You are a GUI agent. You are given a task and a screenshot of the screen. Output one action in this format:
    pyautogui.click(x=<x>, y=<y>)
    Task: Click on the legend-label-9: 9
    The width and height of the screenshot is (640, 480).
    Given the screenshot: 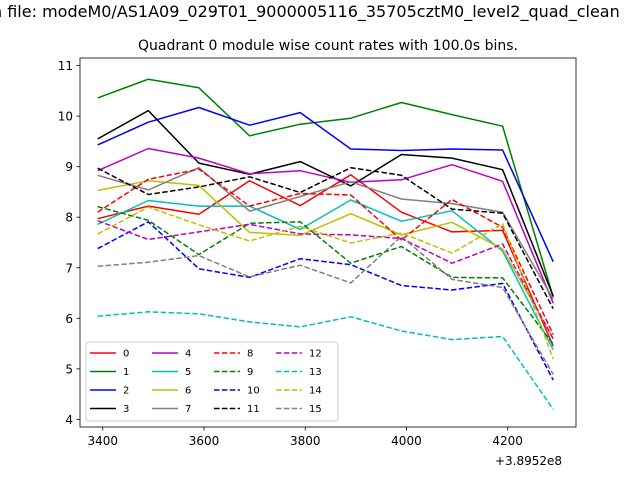 What is the action you would take?
    pyautogui.click(x=250, y=372)
    